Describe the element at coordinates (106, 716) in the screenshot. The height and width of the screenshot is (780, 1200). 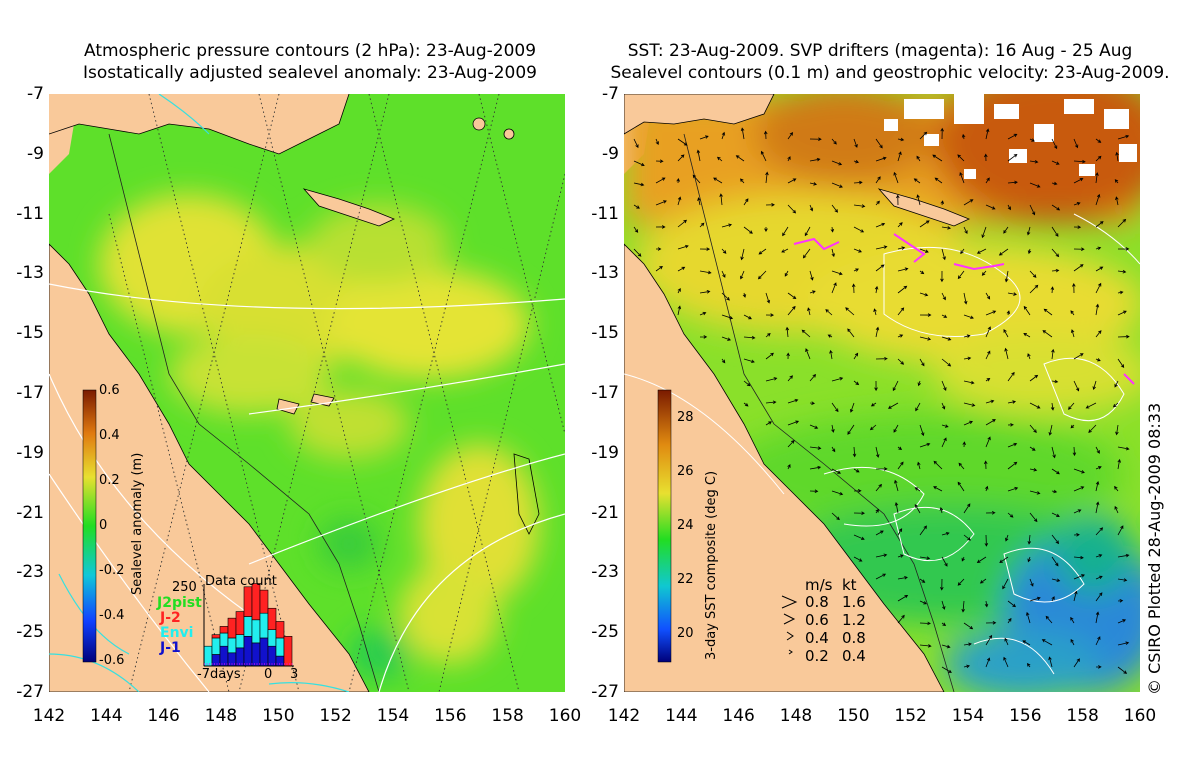
I see `lon-tick: 144` at that location.